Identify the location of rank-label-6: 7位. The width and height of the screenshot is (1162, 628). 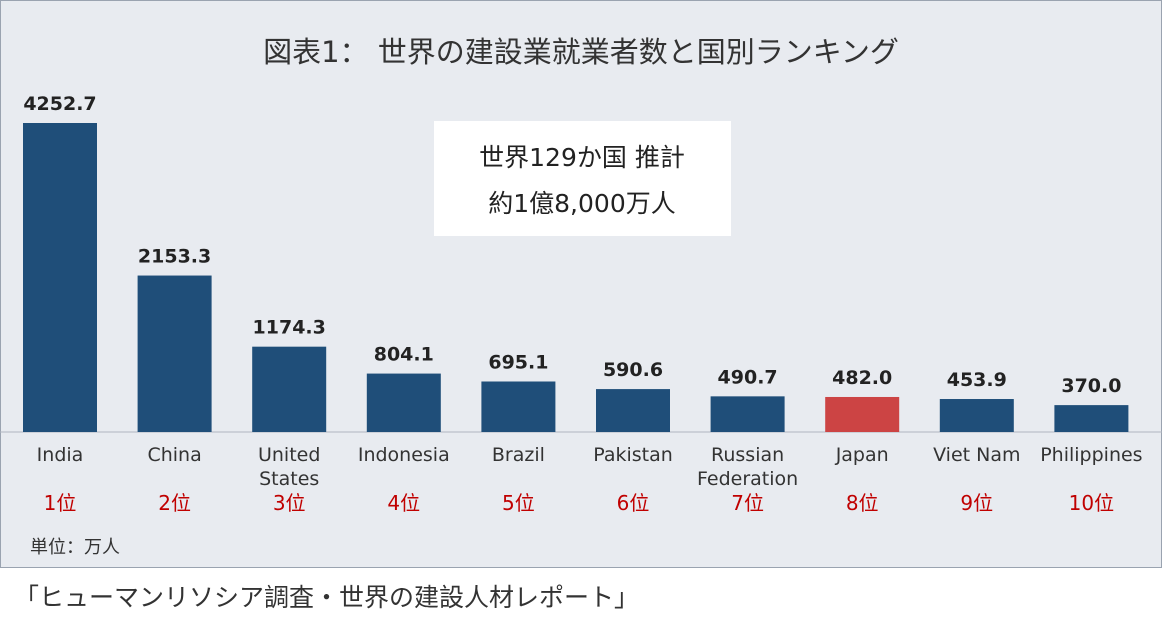
(747, 503).